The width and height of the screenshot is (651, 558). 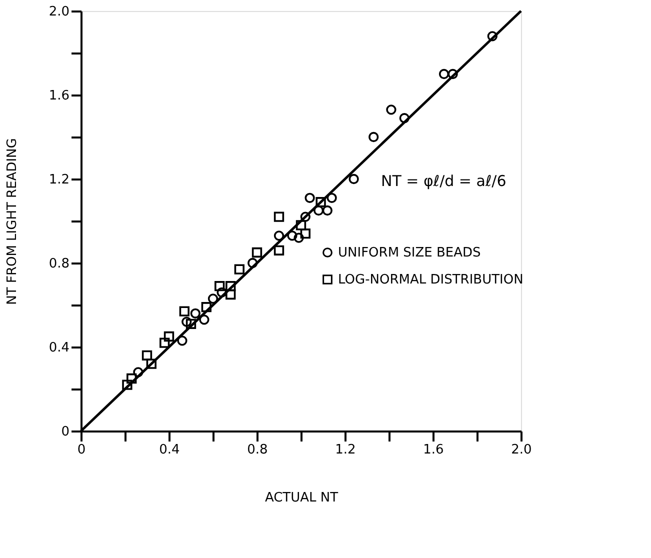 What do you see at coordinates (65, 432) in the screenshot?
I see `y-tick-label: 0` at bounding box center [65, 432].